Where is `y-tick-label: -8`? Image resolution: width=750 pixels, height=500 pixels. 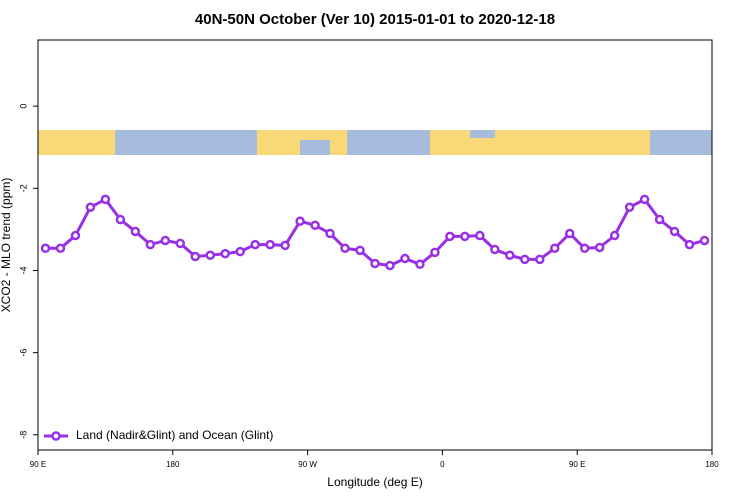
y-tick-label: -8 is located at coordinates (23, 435).